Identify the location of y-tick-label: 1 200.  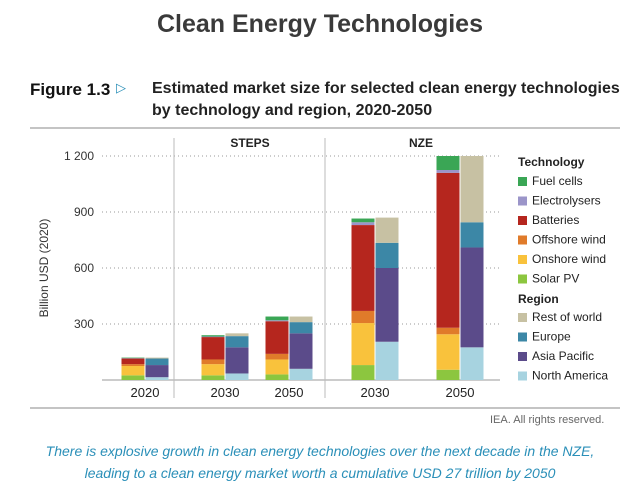
(79, 156).